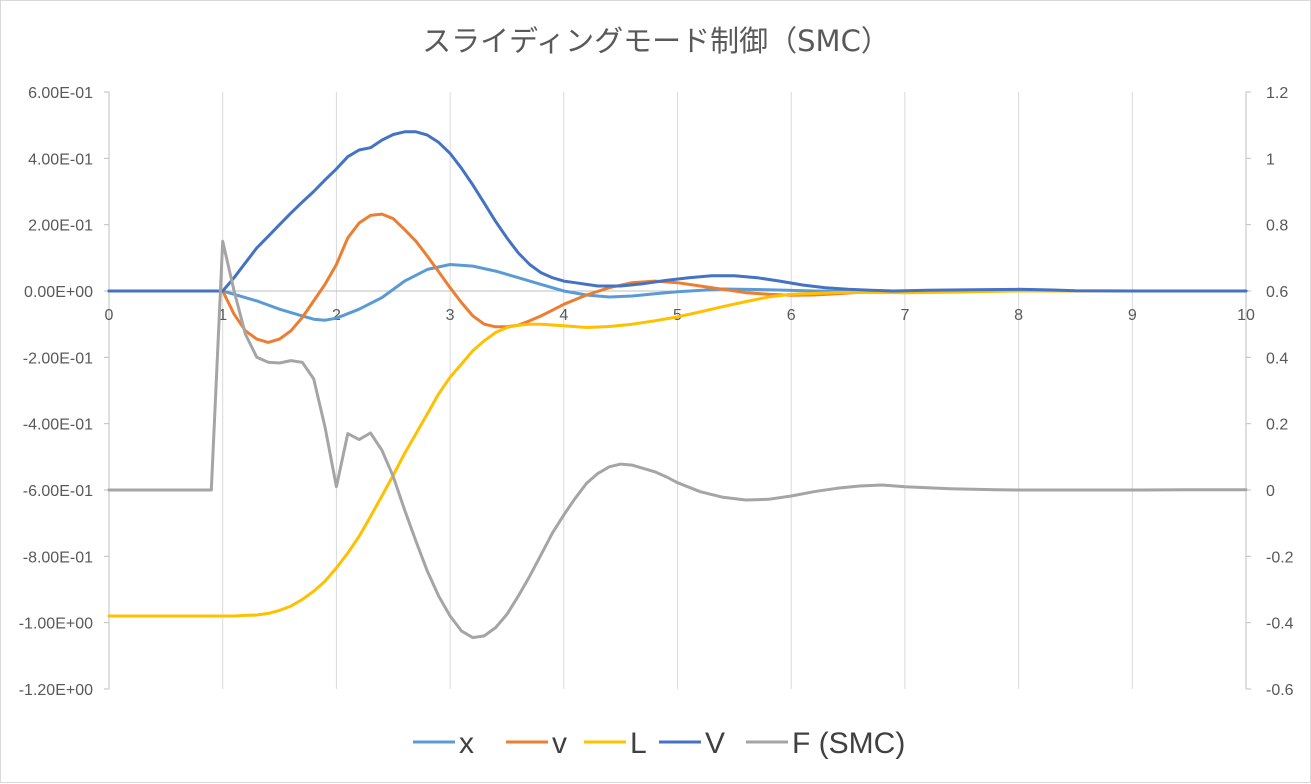  What do you see at coordinates (450, 315) in the screenshot?
I see `x-tick-label: 3` at bounding box center [450, 315].